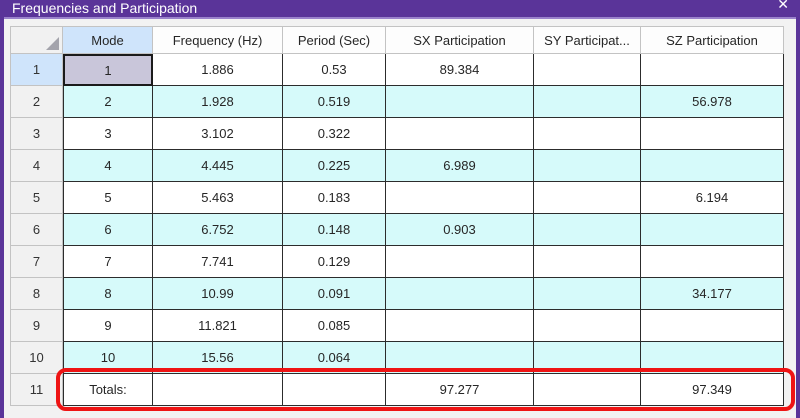  I want to click on row-header: 2, so click(37, 102).